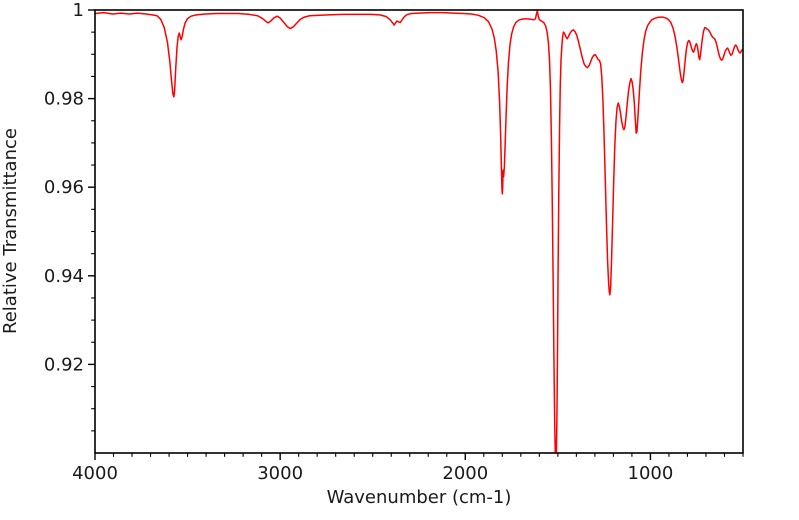 The width and height of the screenshot is (799, 520). I want to click on x-tick-label: 4000, so click(95, 473).